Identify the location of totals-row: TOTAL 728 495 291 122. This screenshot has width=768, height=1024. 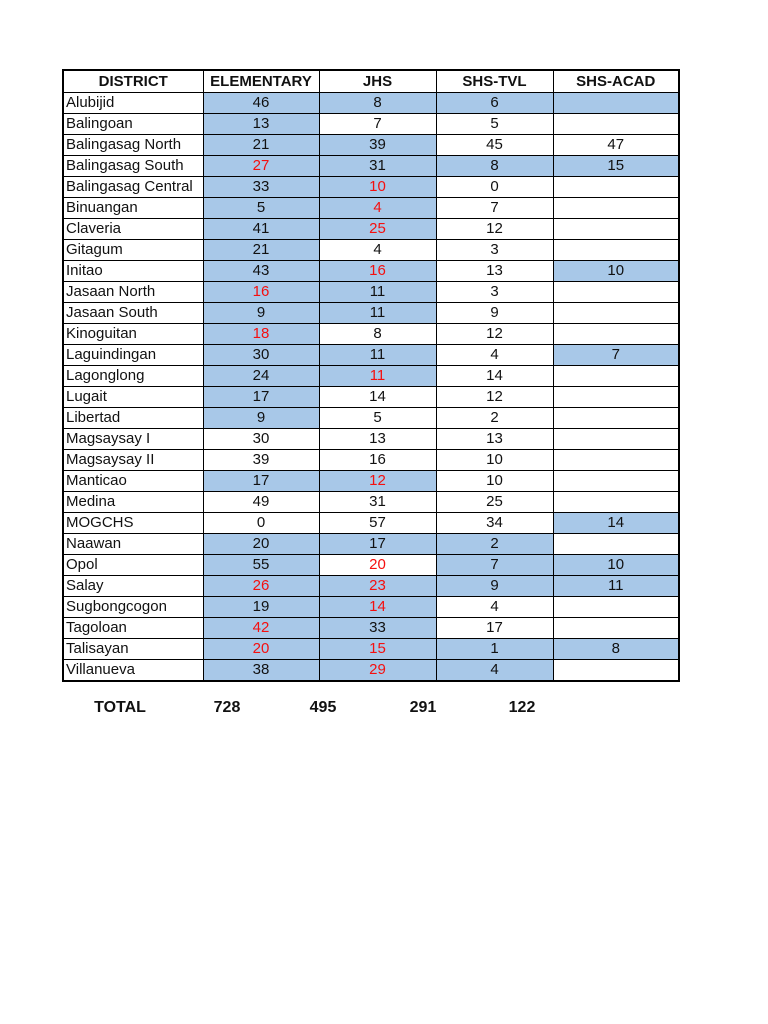
(384, 708).